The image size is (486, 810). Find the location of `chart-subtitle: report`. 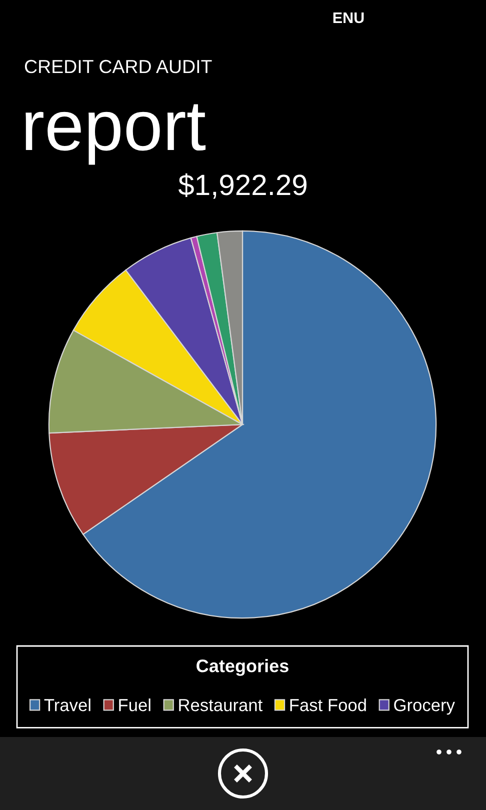

chart-subtitle: report is located at coordinates (116, 134).